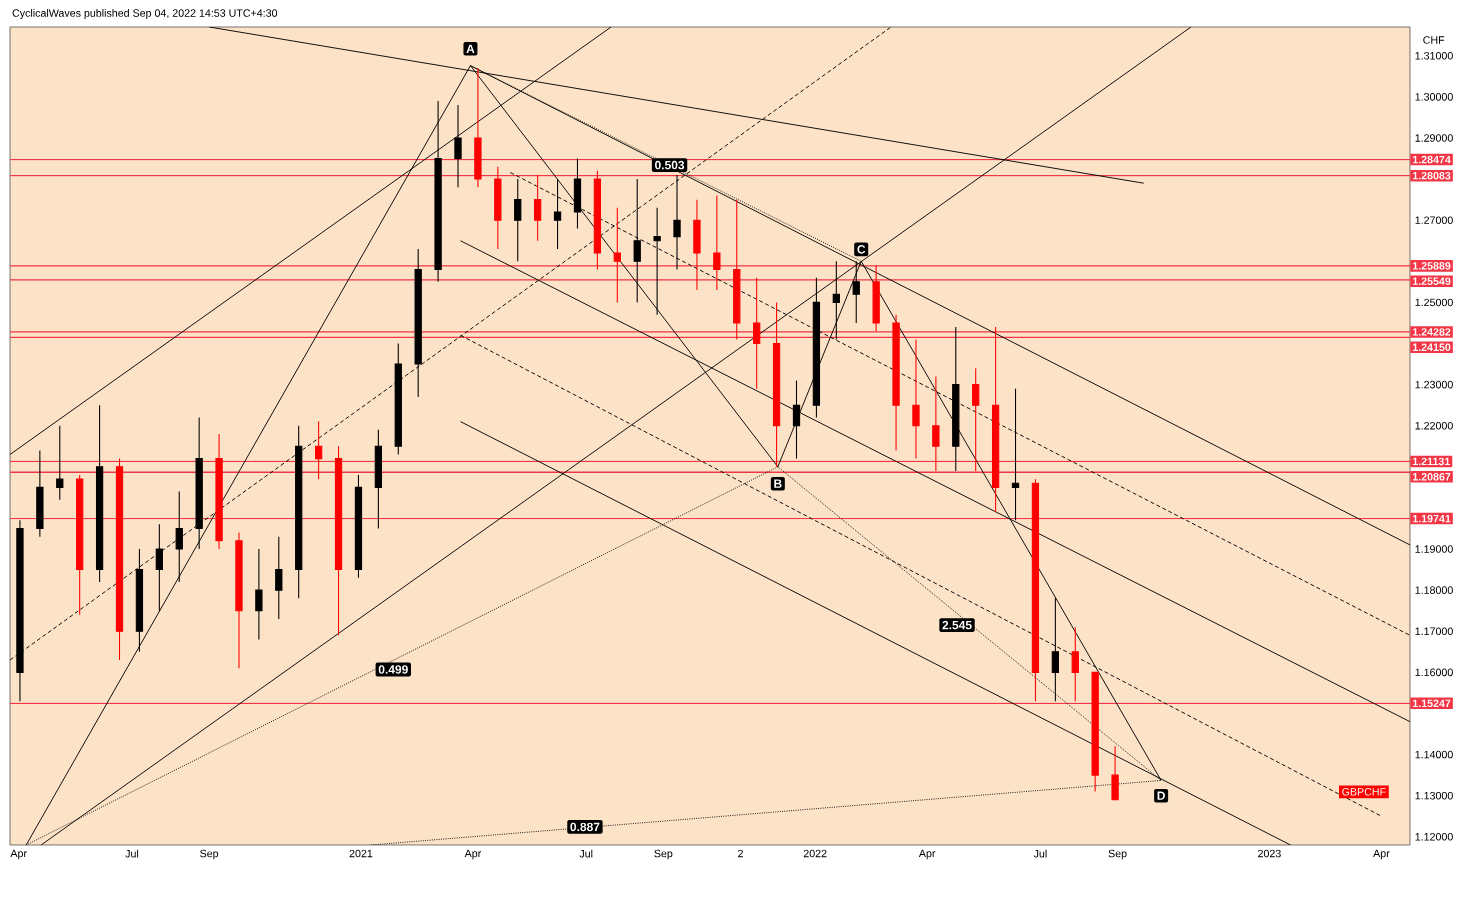 The width and height of the screenshot is (1478, 907). What do you see at coordinates (1434, 40) in the screenshot?
I see `y-axis-title: CHF` at bounding box center [1434, 40].